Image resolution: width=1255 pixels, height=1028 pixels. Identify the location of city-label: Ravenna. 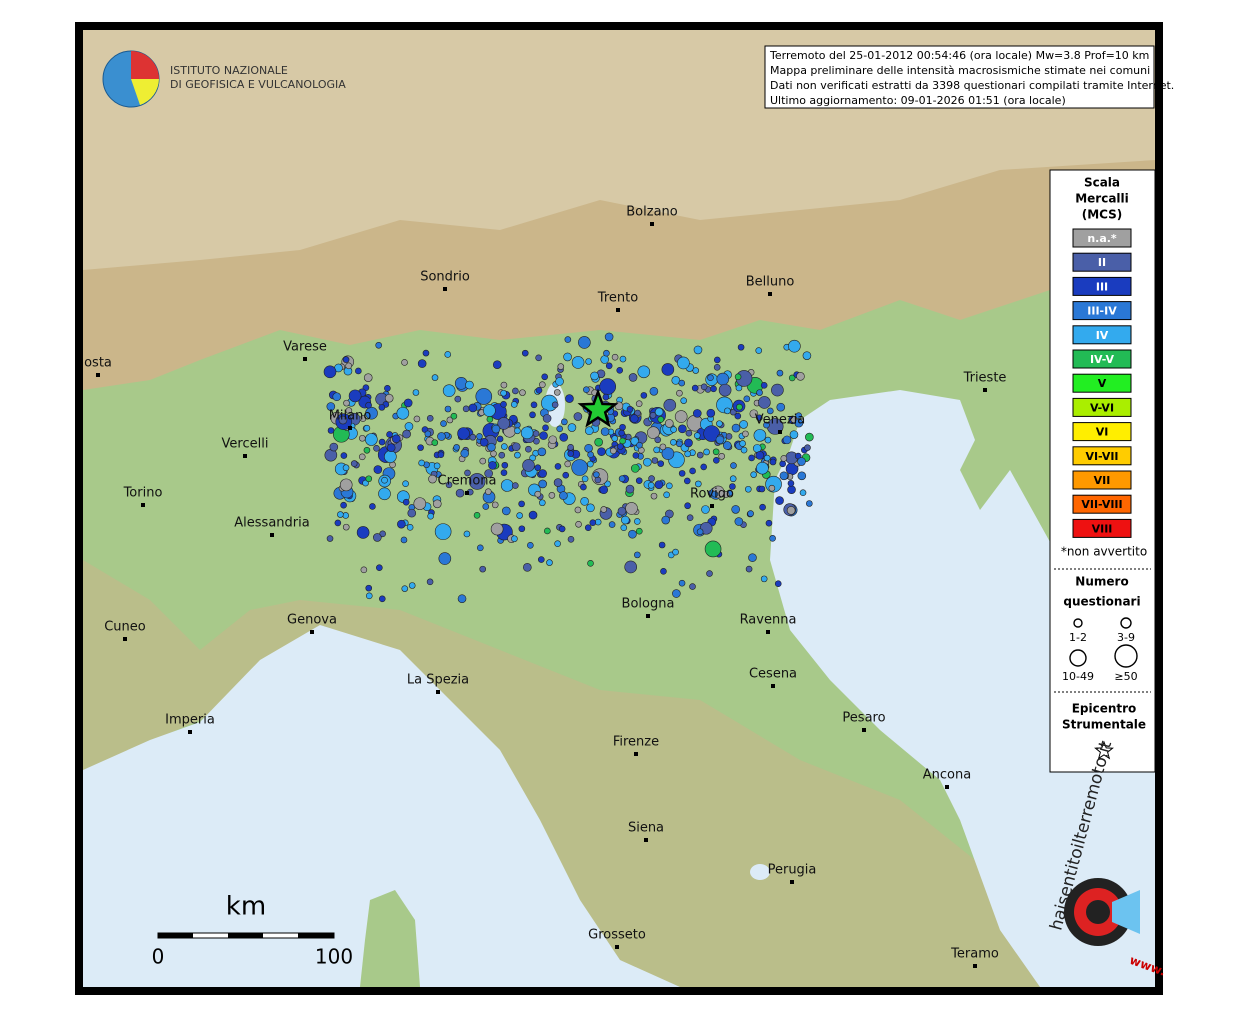
(768, 620).